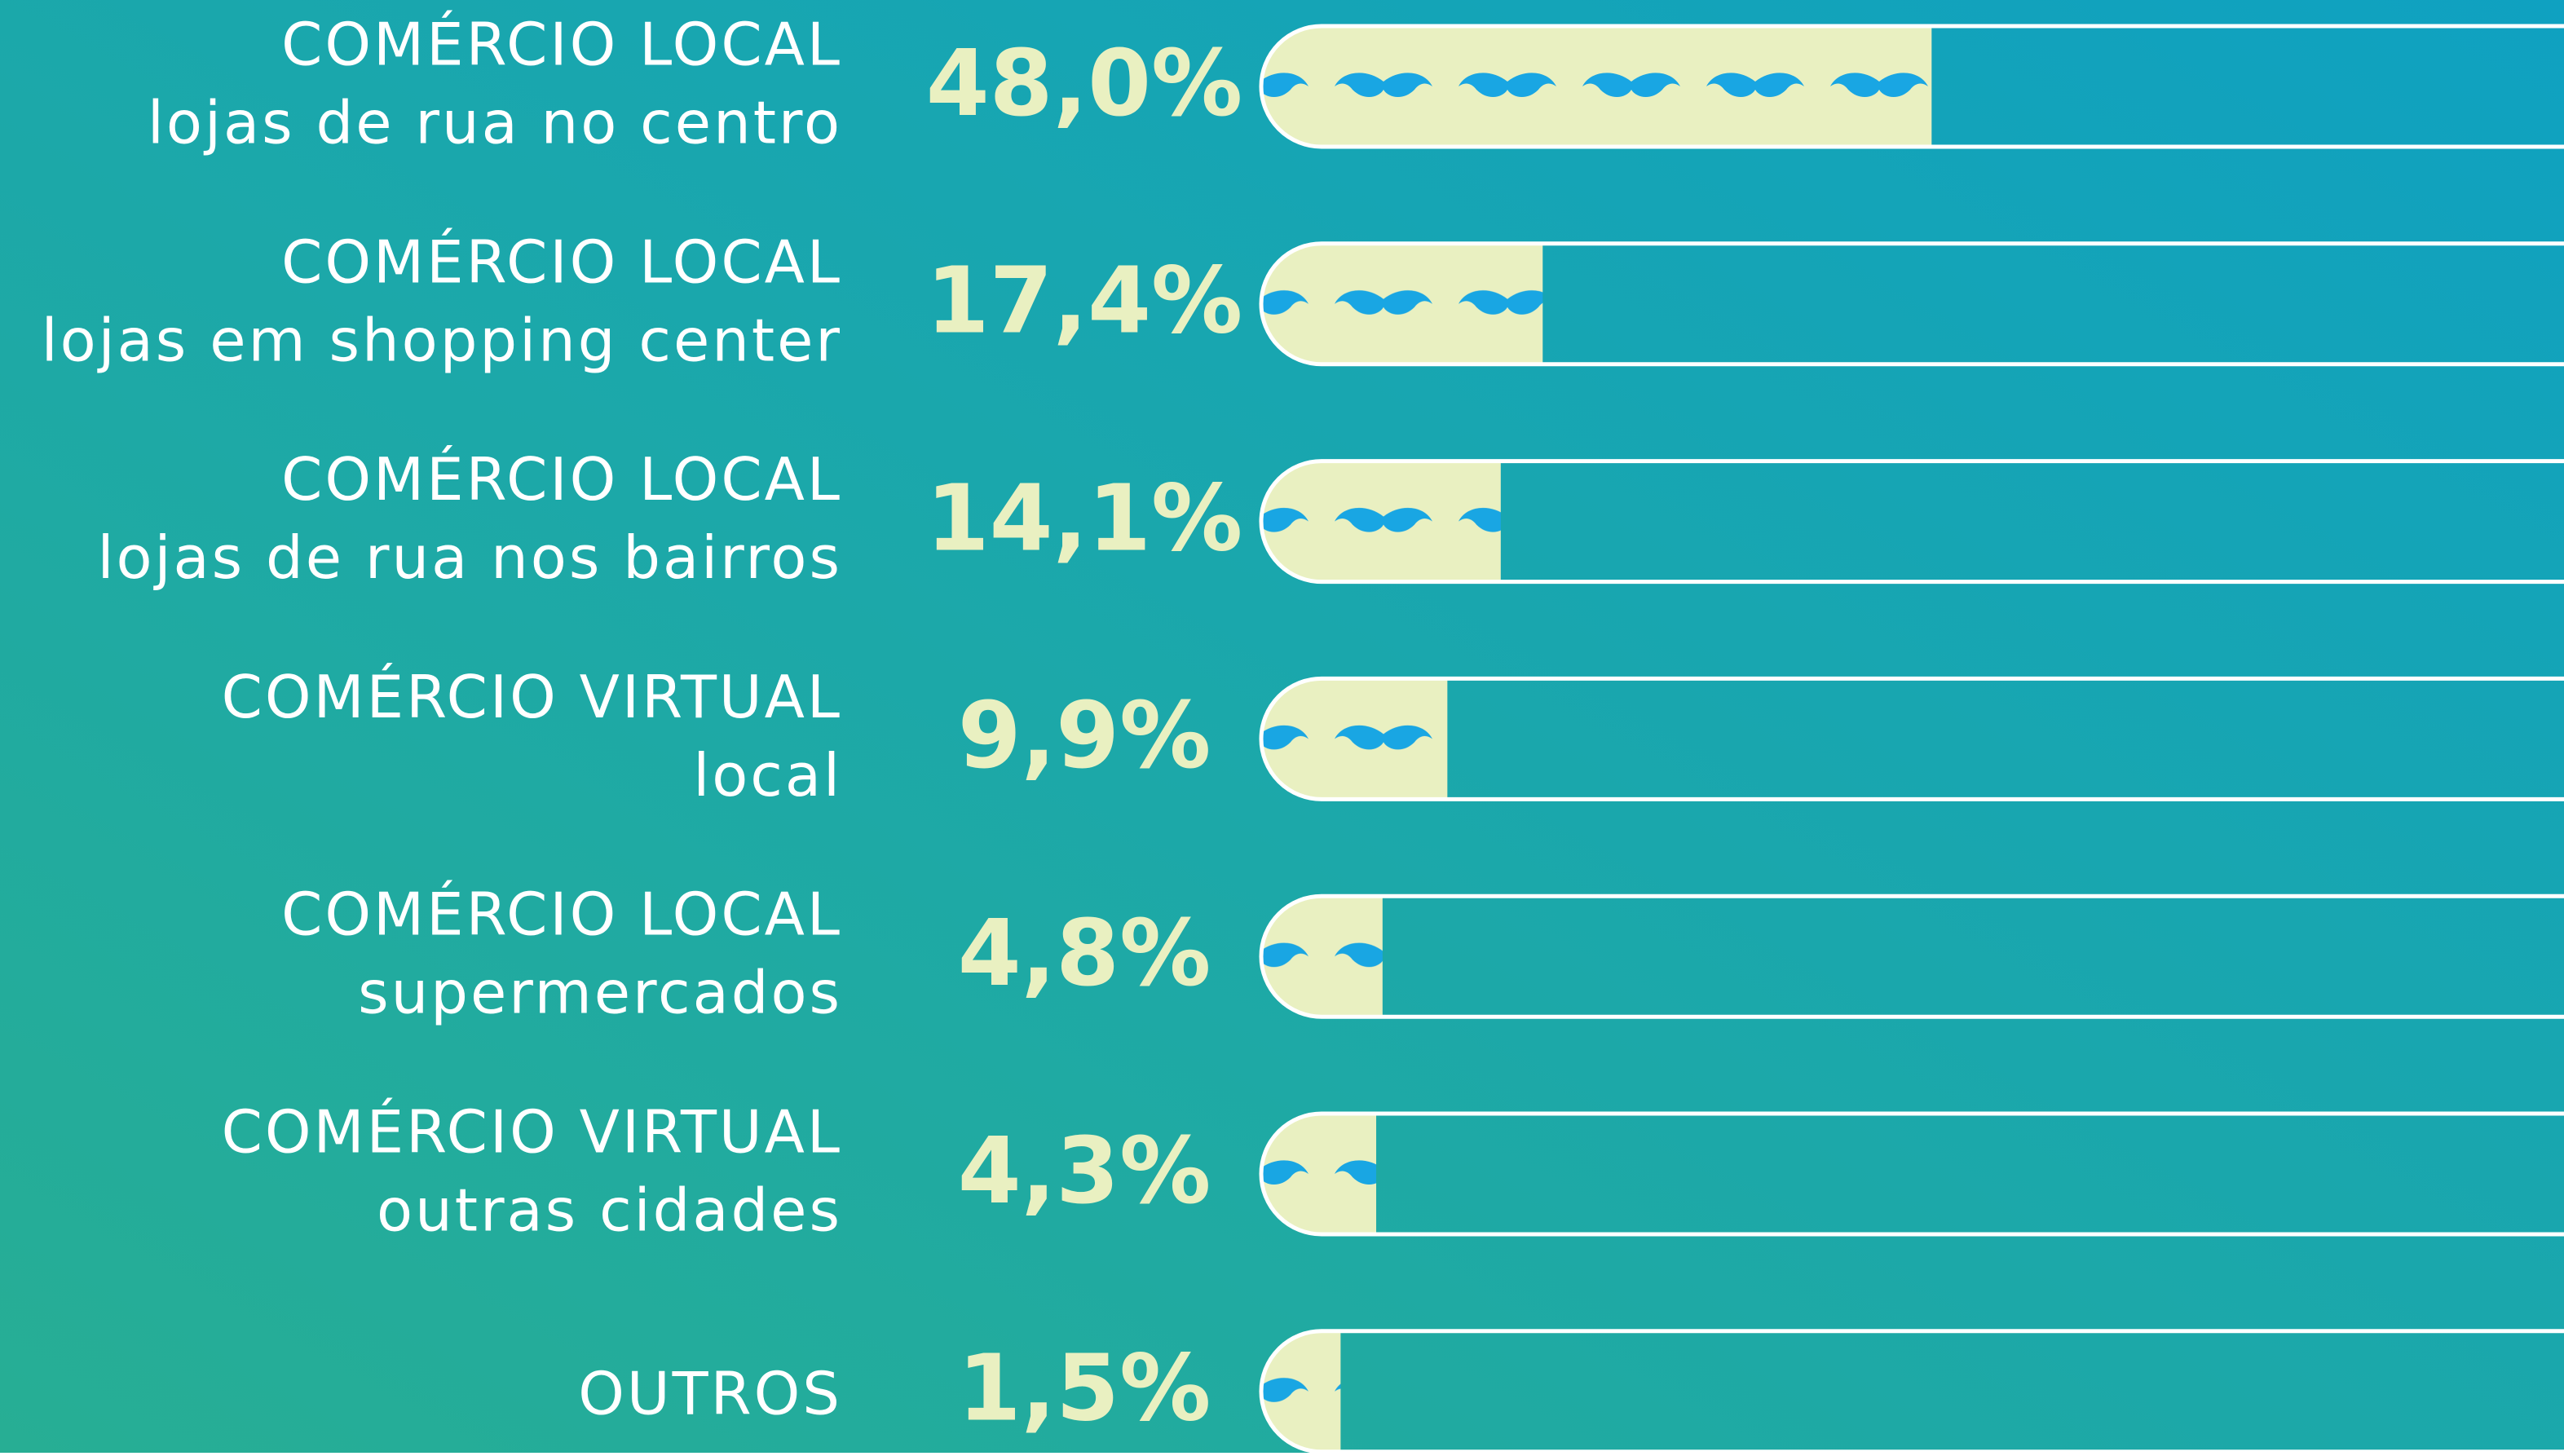  Describe the element at coordinates (442, 340) in the screenshot. I see `category-subtitle: lojas em shopping center` at that location.